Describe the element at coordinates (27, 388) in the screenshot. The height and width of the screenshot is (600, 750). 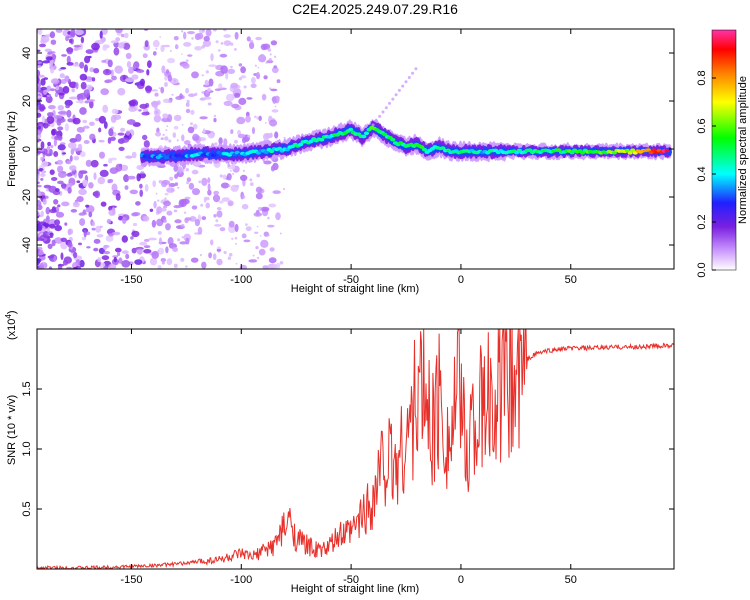
I see `y-tick-label: 1.5` at that location.